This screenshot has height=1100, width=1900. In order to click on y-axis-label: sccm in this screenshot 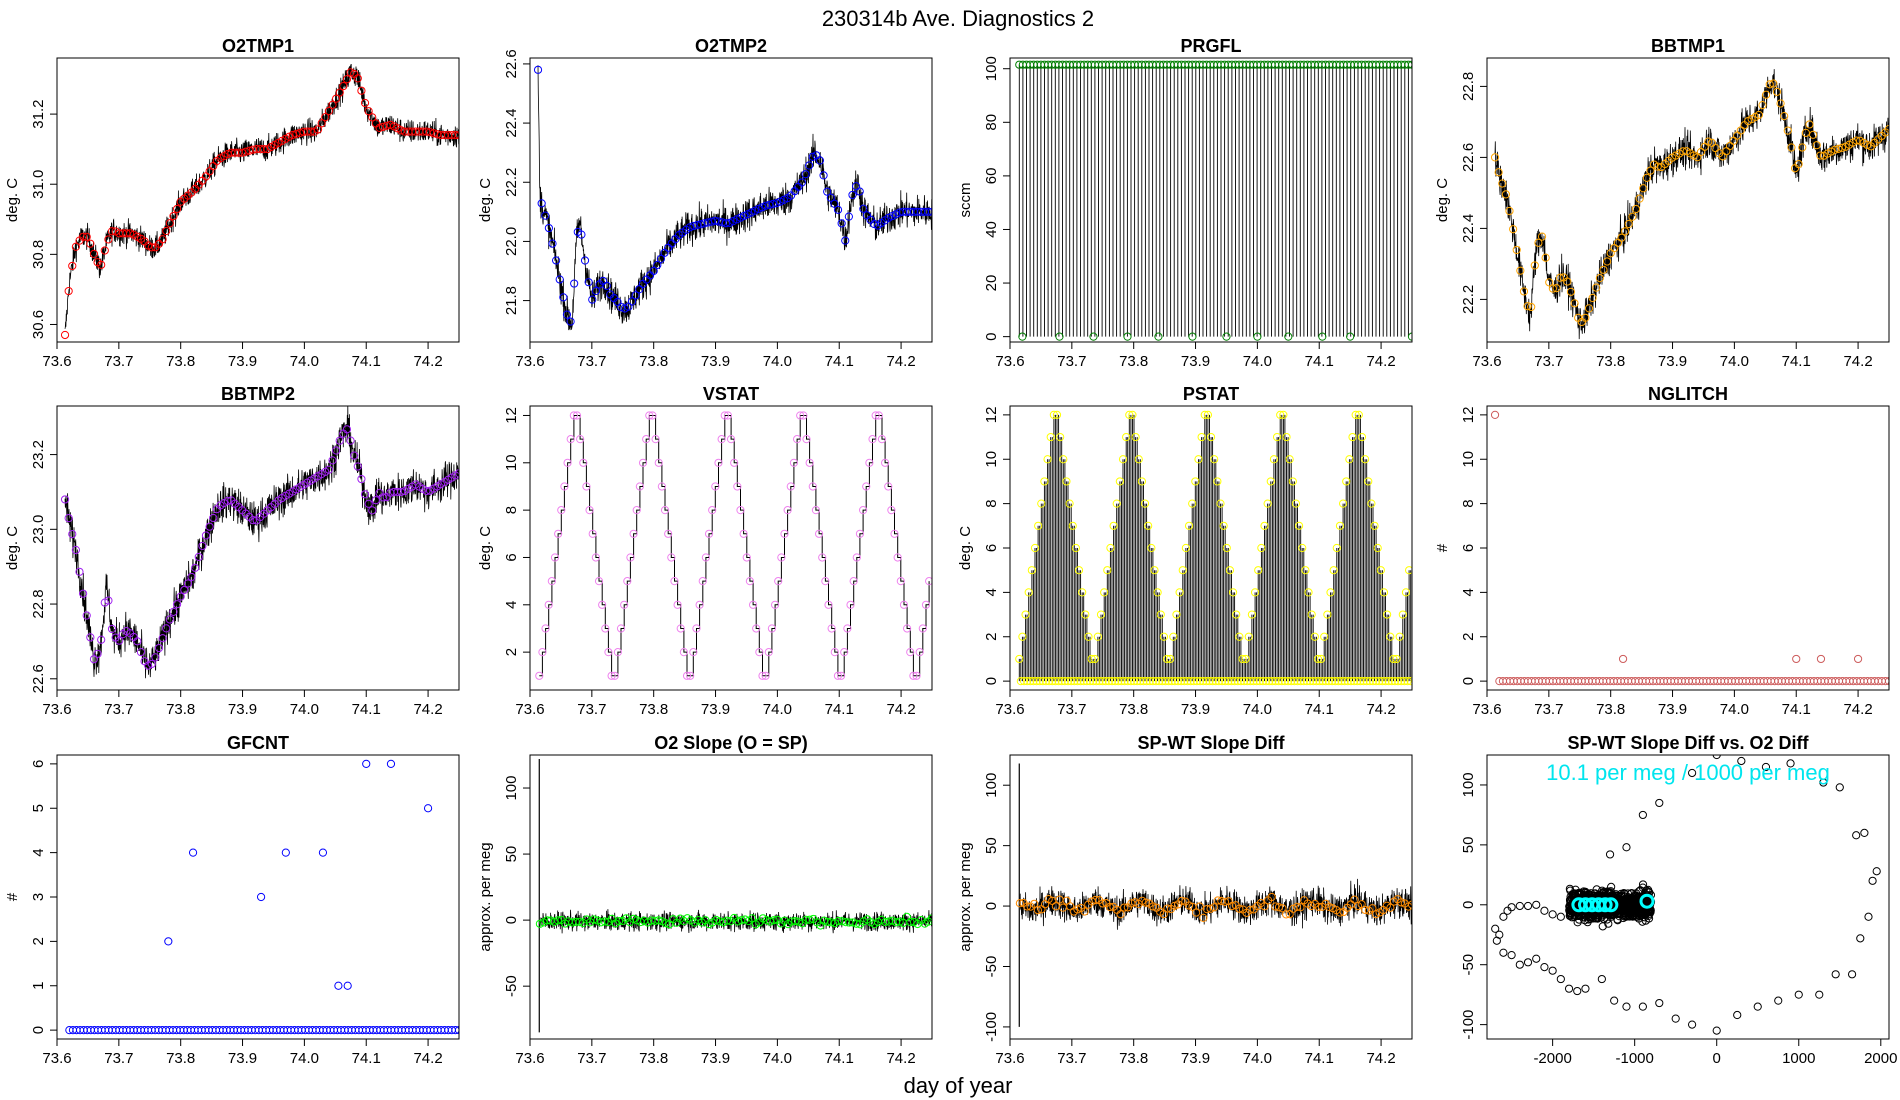, I will do `click(965, 200)`.